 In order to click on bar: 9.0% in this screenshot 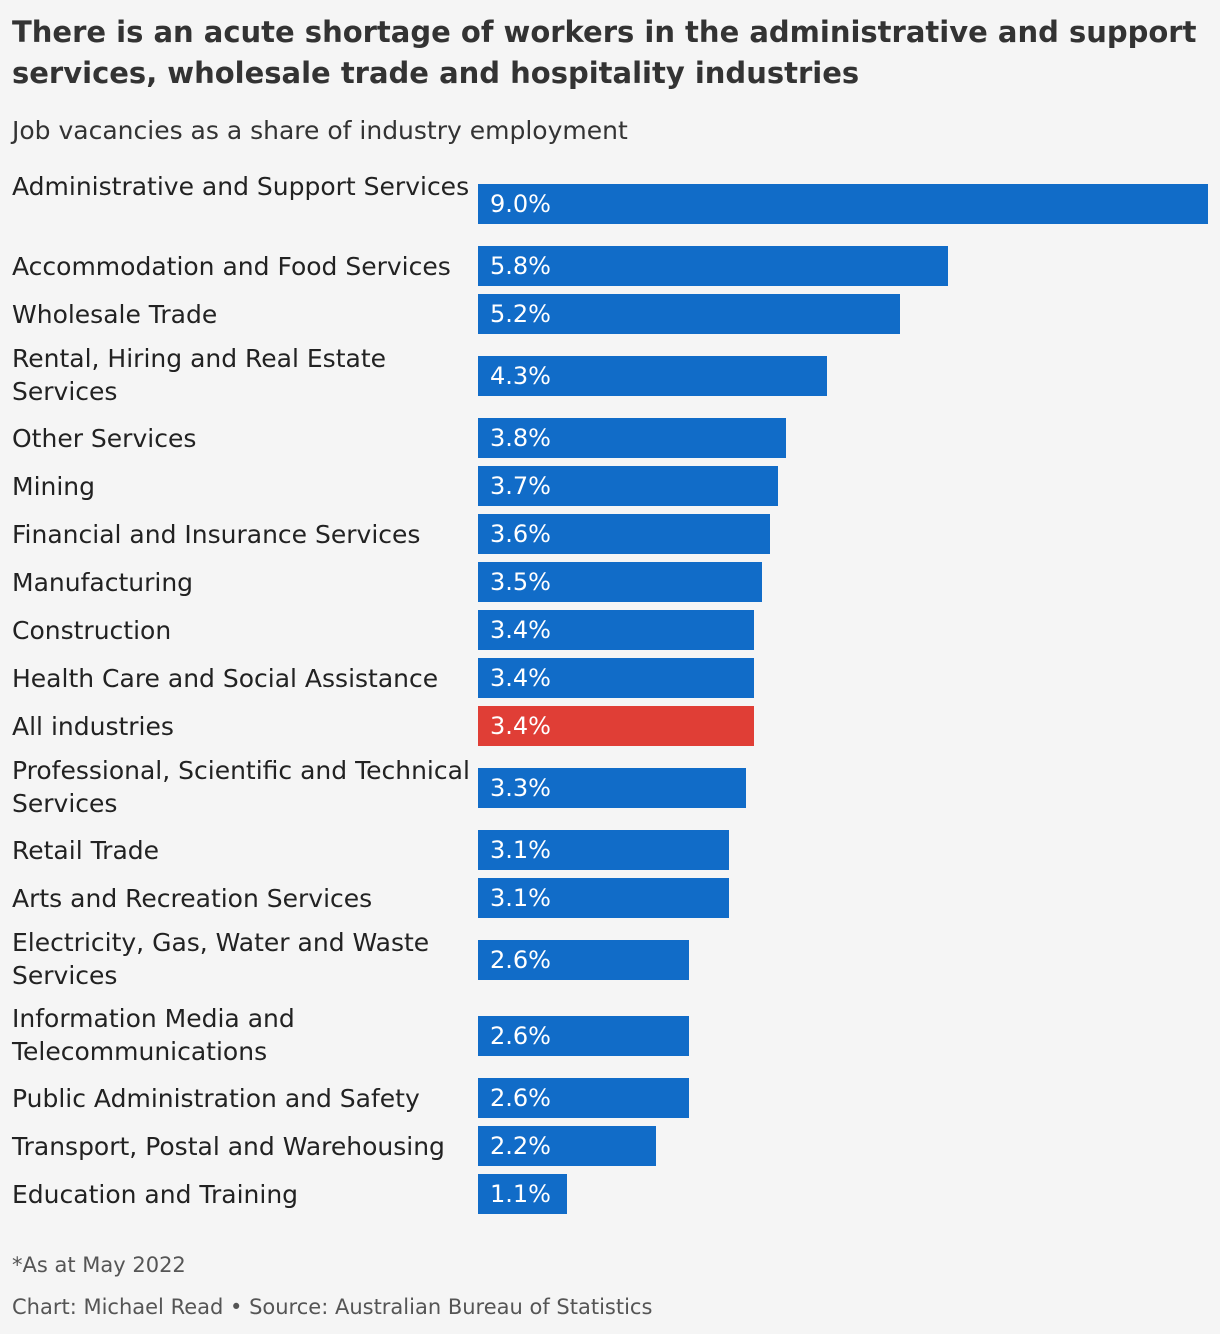, I will do `click(843, 204)`.